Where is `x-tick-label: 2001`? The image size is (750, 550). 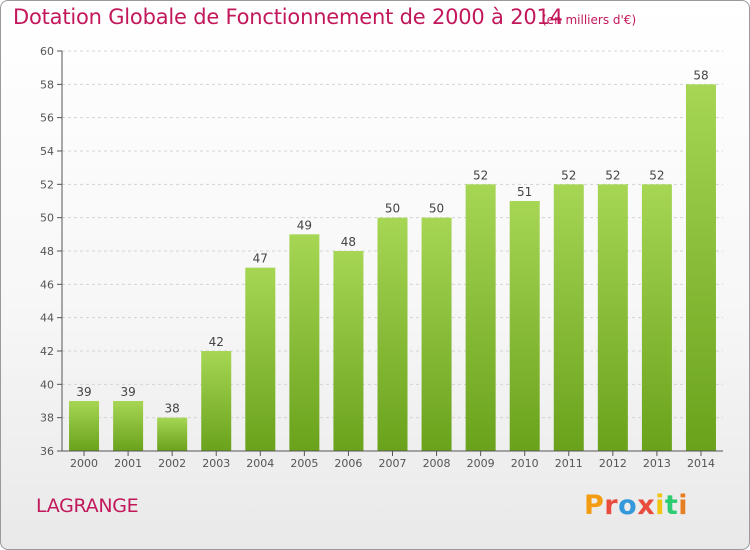 x-tick-label: 2001 is located at coordinates (128, 463).